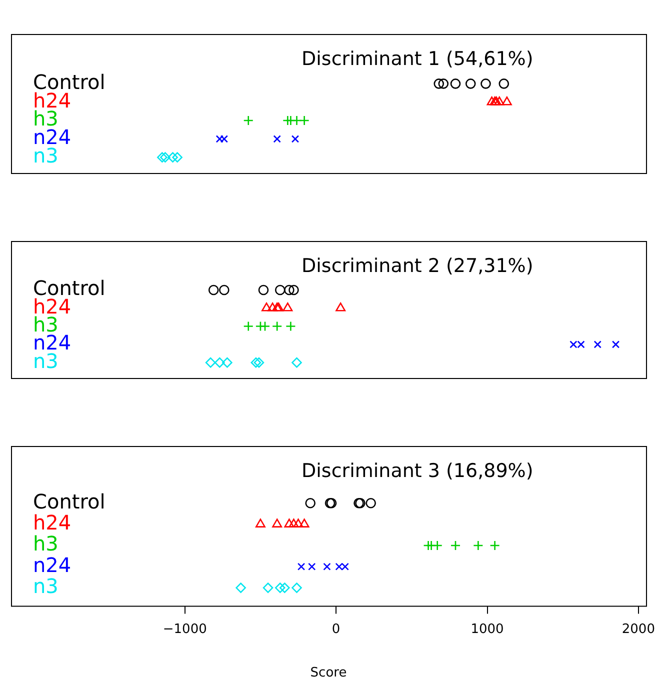  Describe the element at coordinates (638, 629) in the screenshot. I see `x-tick-label: 2000` at that location.